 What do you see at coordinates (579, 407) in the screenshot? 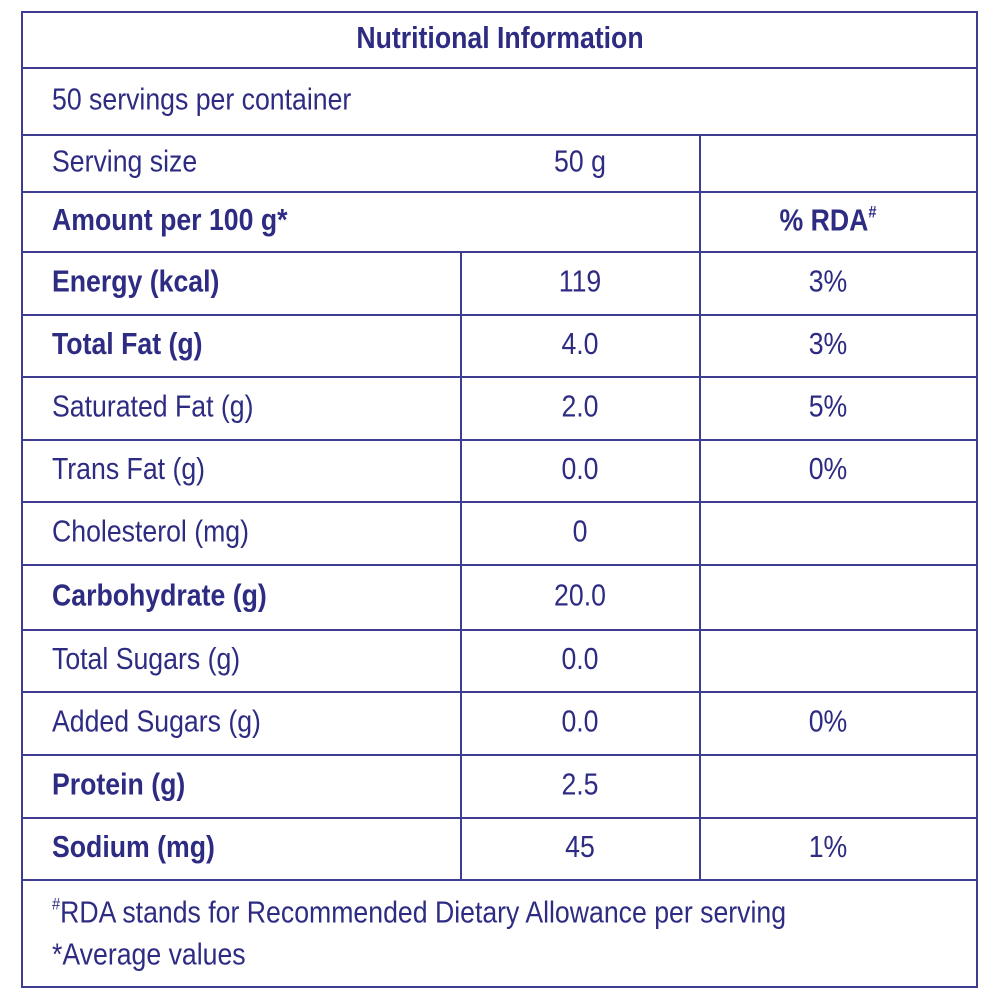
I see `nutrient-amount: 2.0` at bounding box center [579, 407].